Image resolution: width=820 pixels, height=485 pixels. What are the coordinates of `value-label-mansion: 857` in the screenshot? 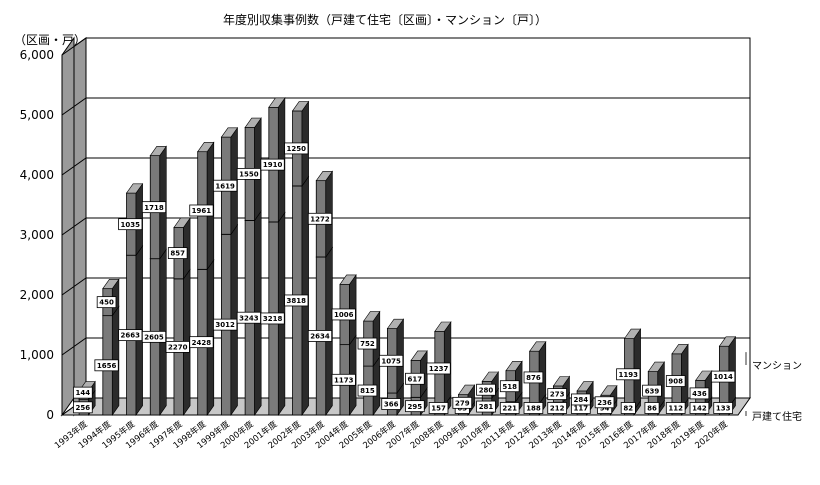 It's located at (177, 254).